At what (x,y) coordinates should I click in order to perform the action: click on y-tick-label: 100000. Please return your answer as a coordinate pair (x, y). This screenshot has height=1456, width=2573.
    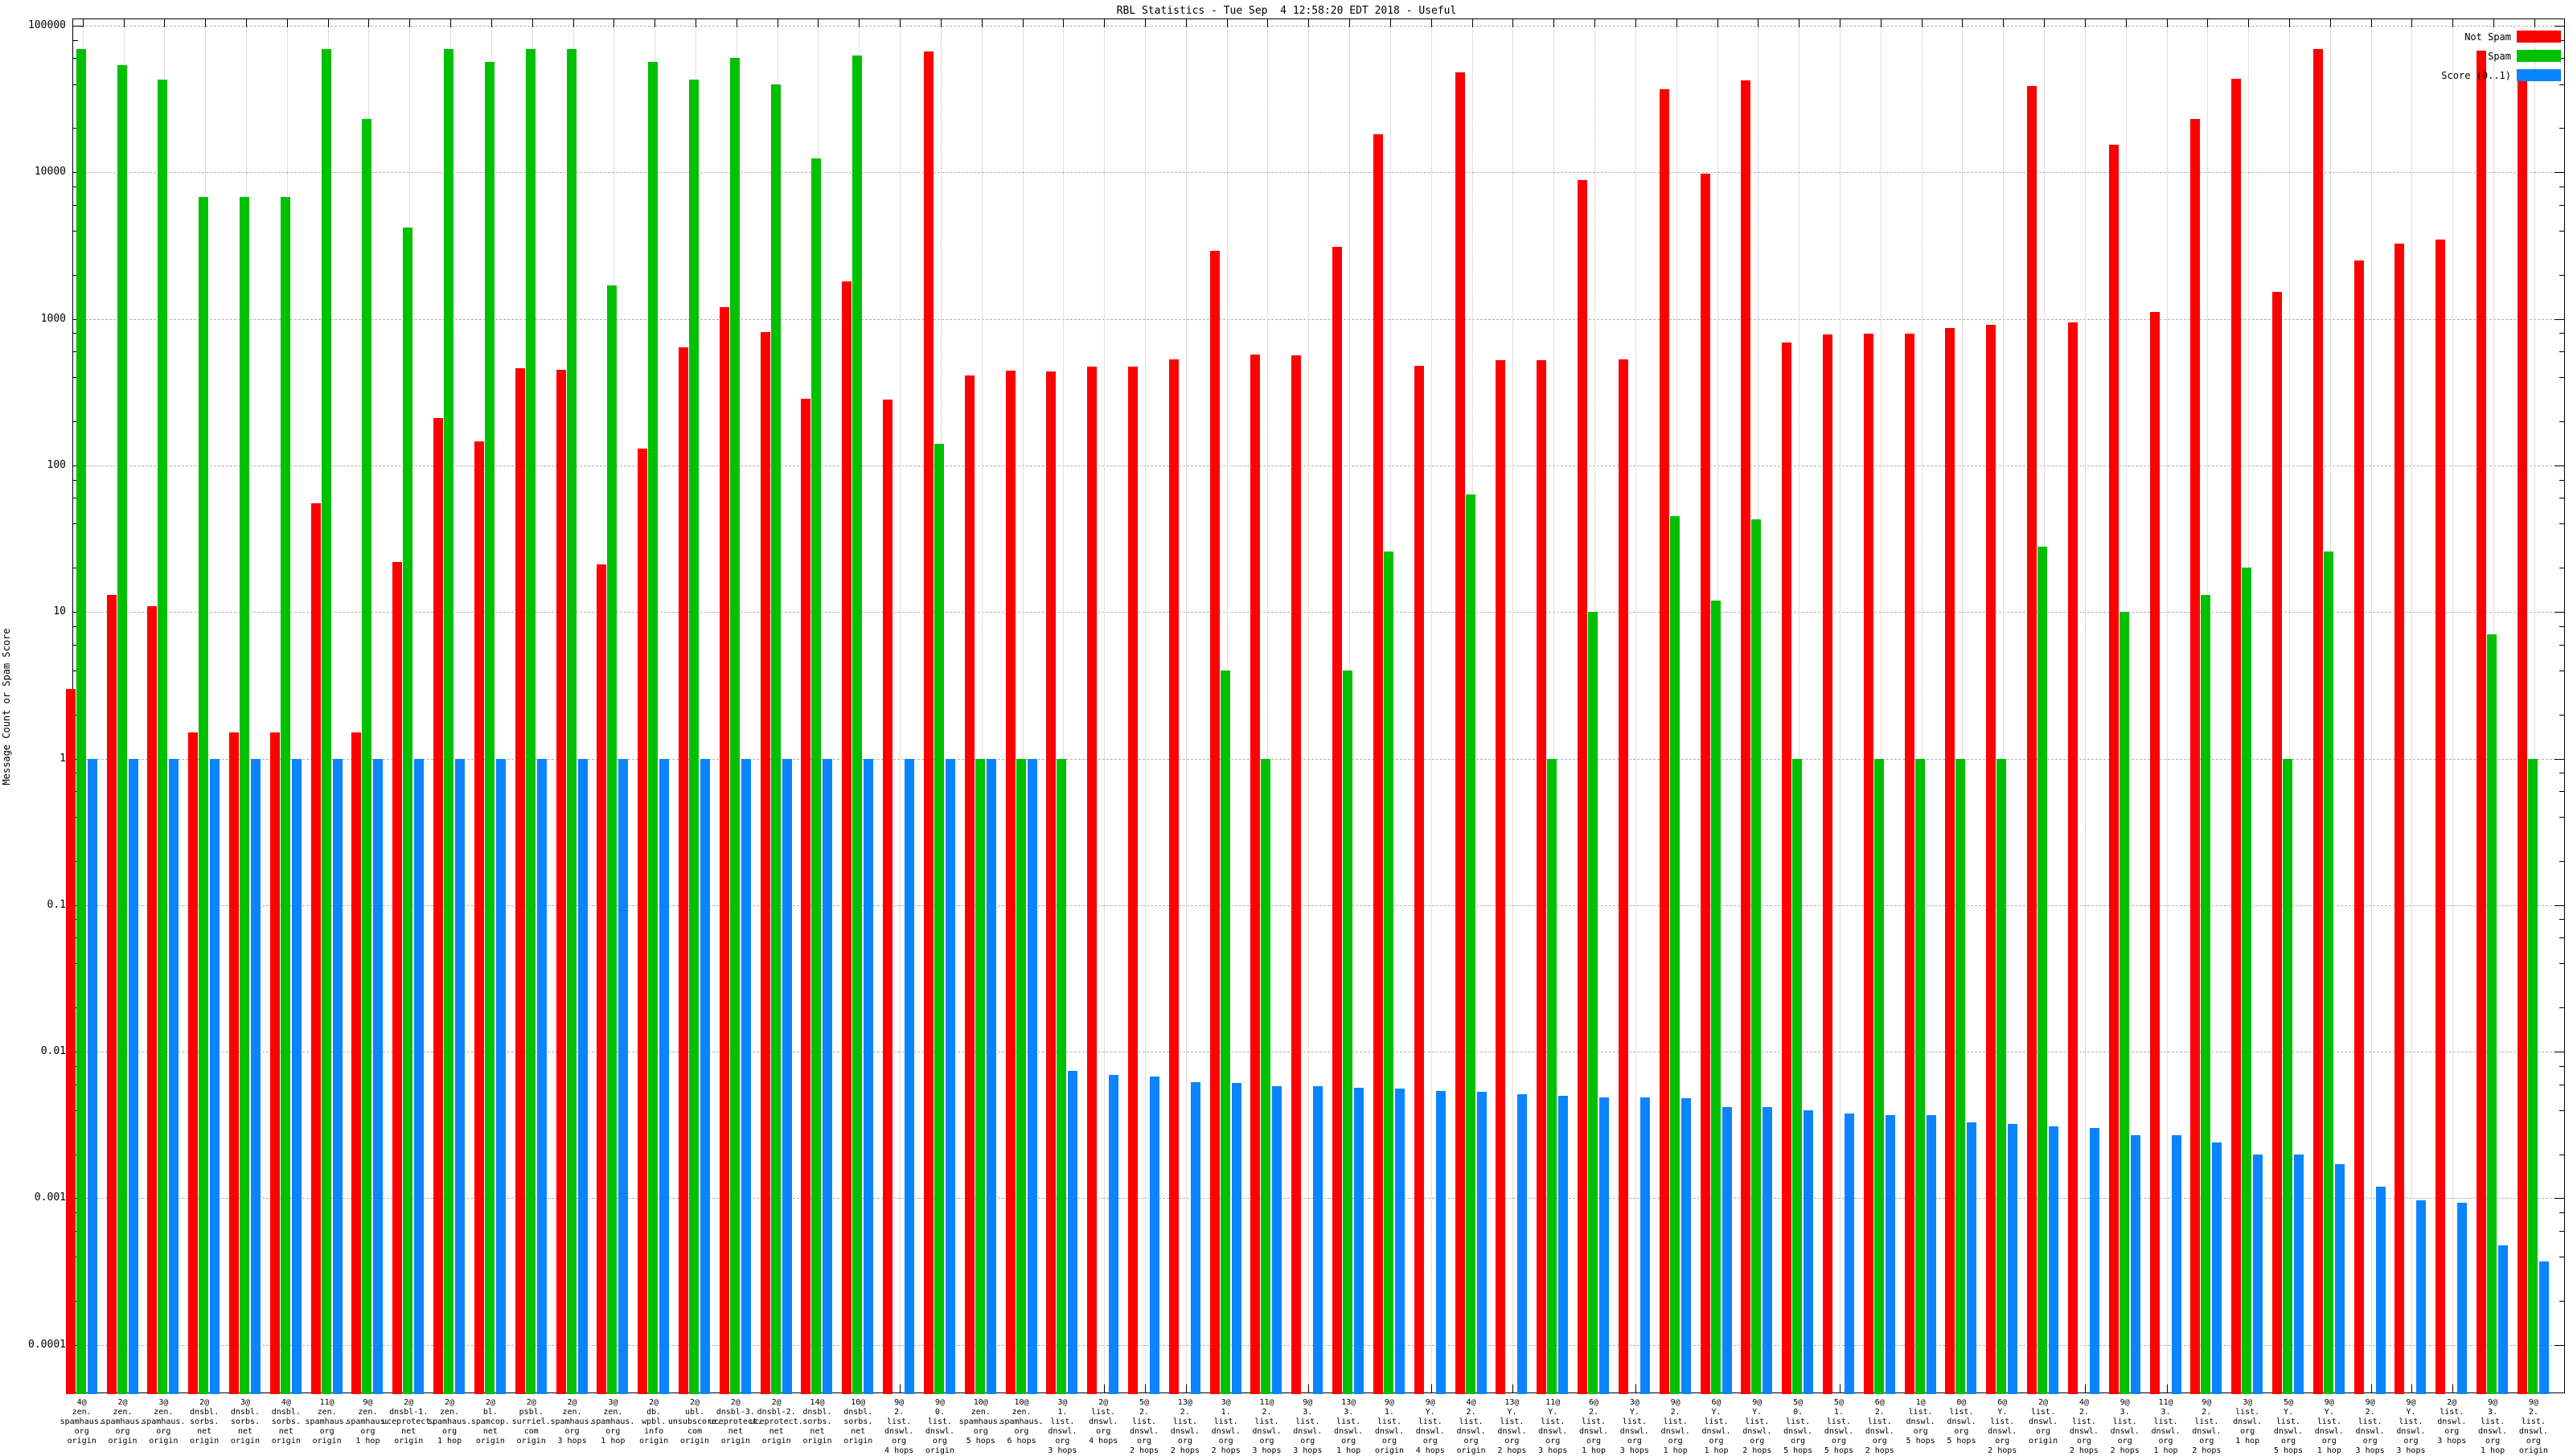
    Looking at the image, I should click on (47, 25).